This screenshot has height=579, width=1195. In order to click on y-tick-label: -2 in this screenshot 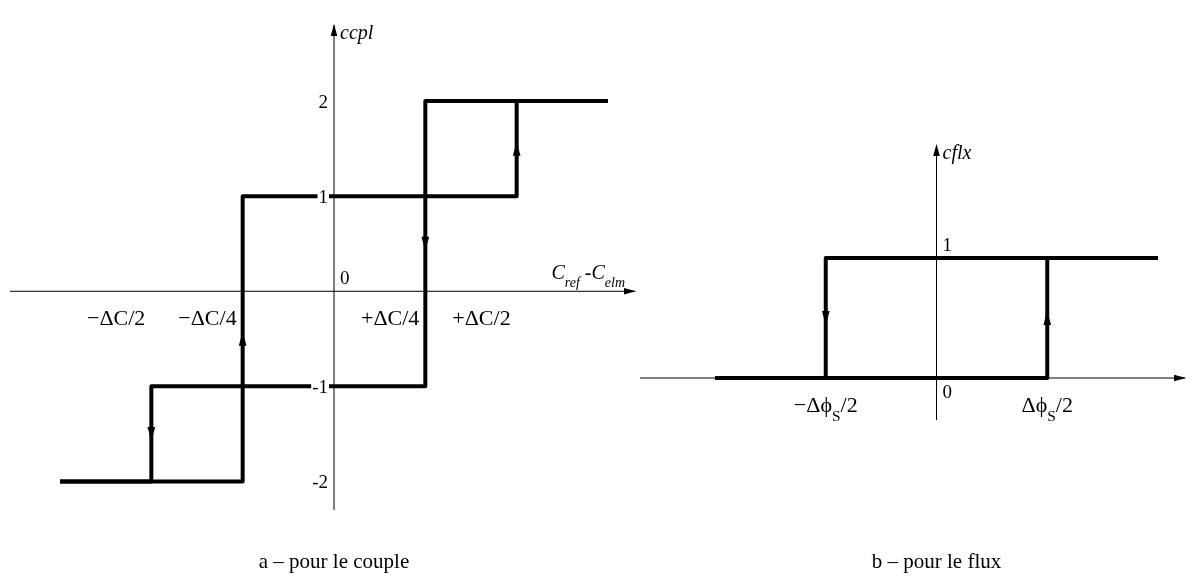, I will do `click(320, 481)`.